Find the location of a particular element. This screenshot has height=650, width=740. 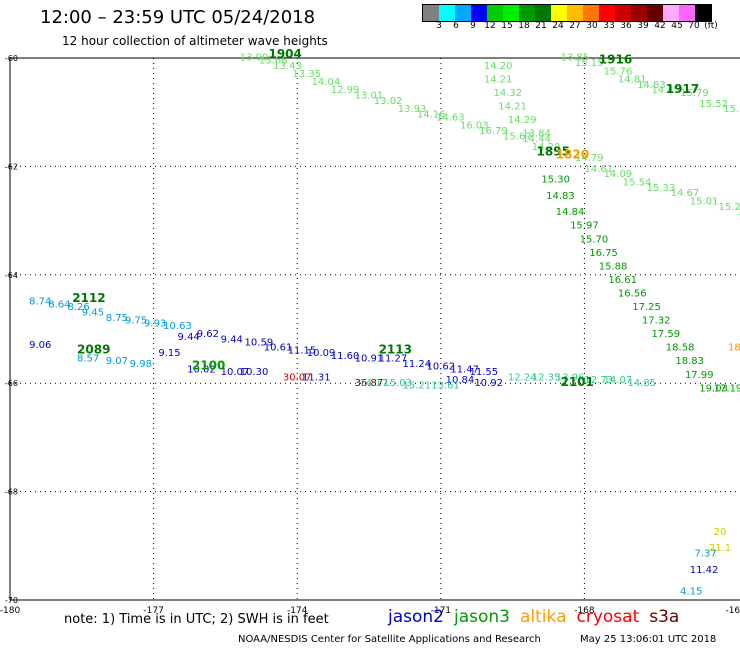

legend-label: 15 is located at coordinates (507, 26).